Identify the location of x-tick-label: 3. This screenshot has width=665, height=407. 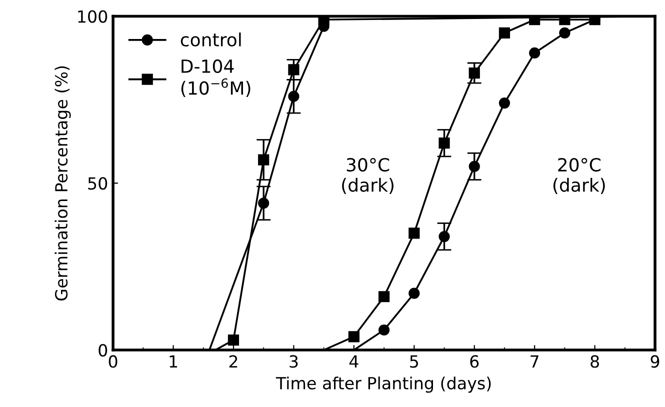
(294, 361).